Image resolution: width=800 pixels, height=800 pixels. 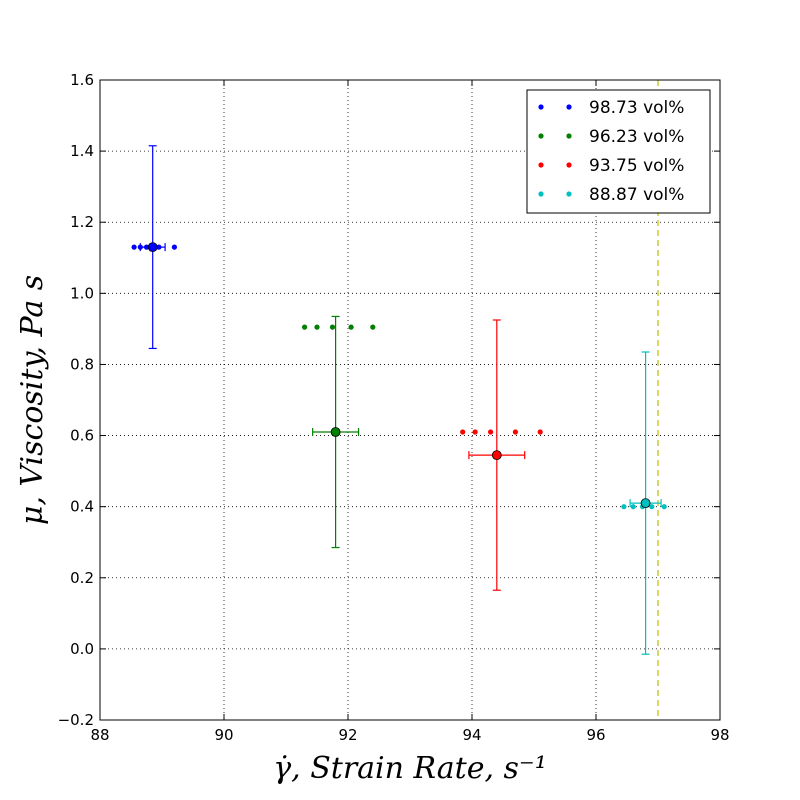 What do you see at coordinates (636, 137) in the screenshot?
I see `legend-label: 96.23 vol%` at bounding box center [636, 137].